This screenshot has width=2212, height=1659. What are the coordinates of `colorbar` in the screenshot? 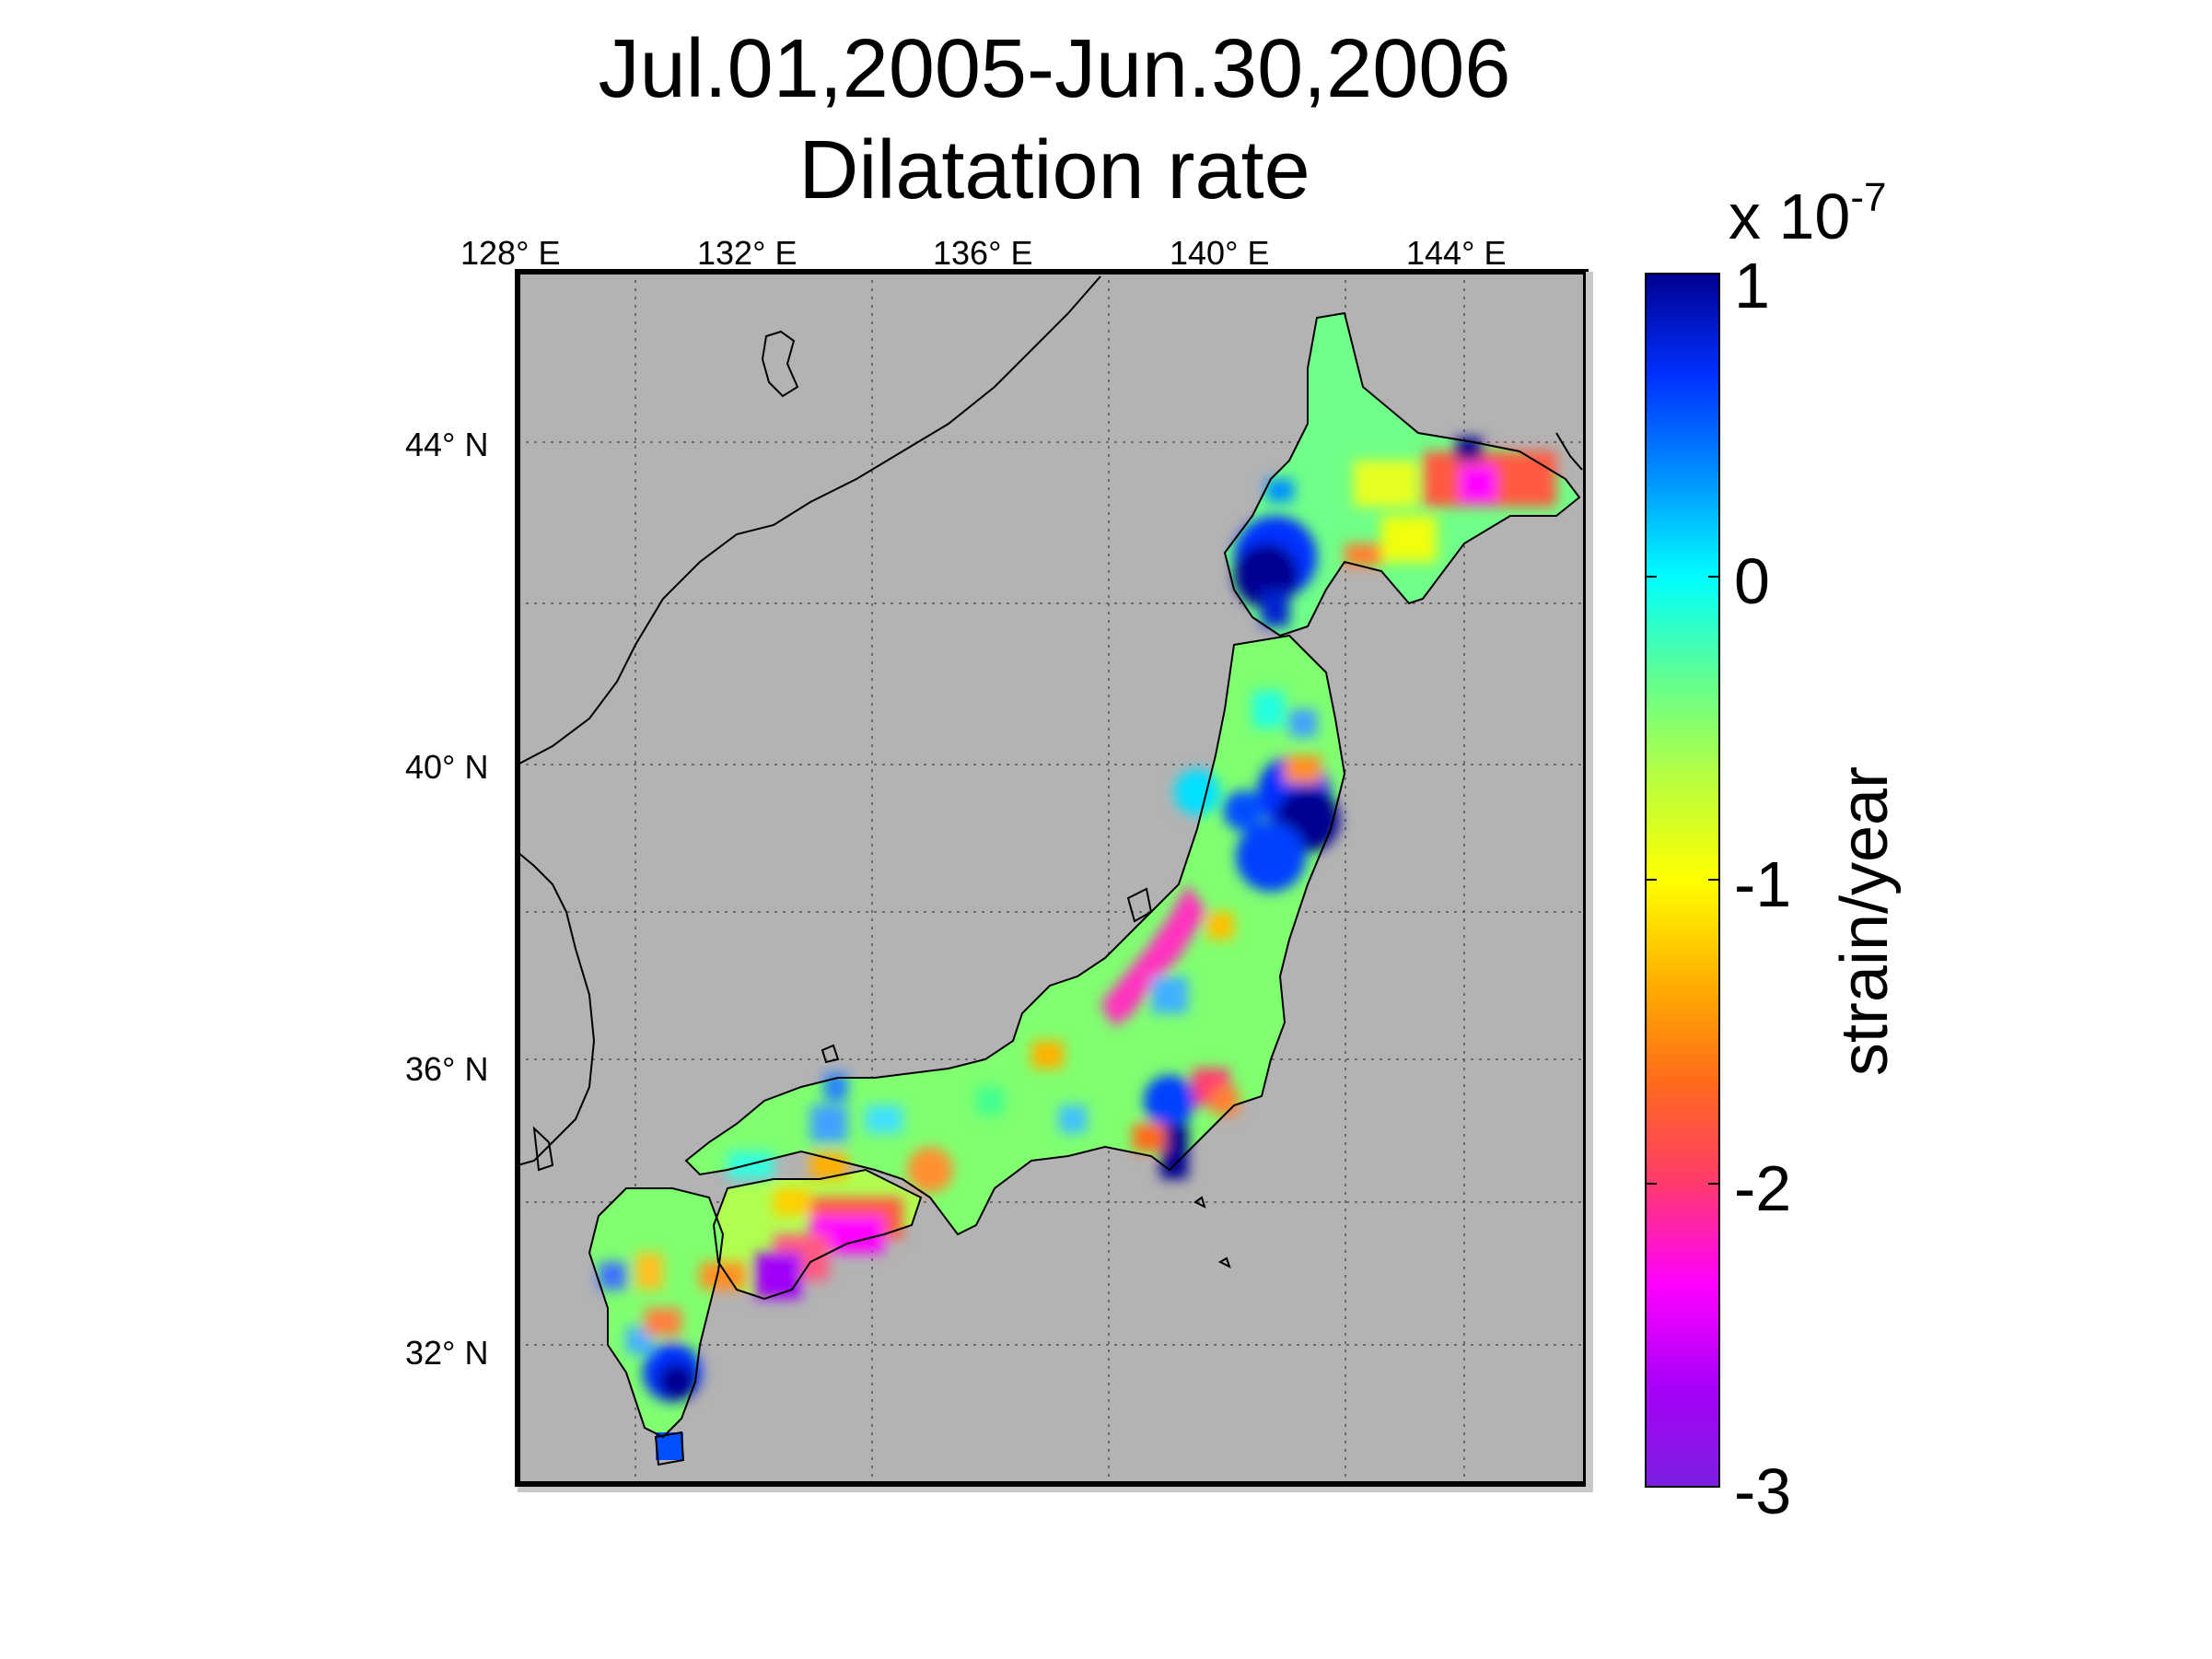 It's located at (1683, 880).